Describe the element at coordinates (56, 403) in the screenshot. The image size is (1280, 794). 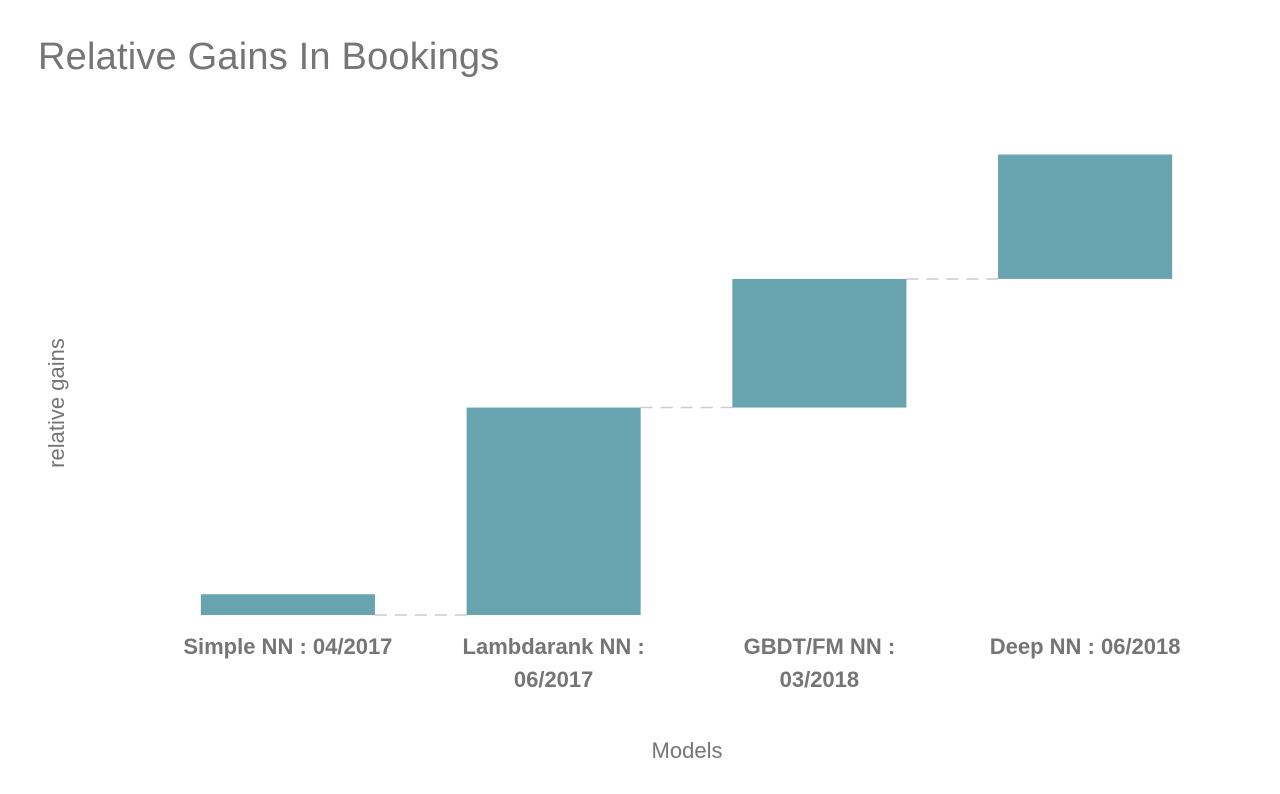
I see `y-axis-label: relative gains` at that location.